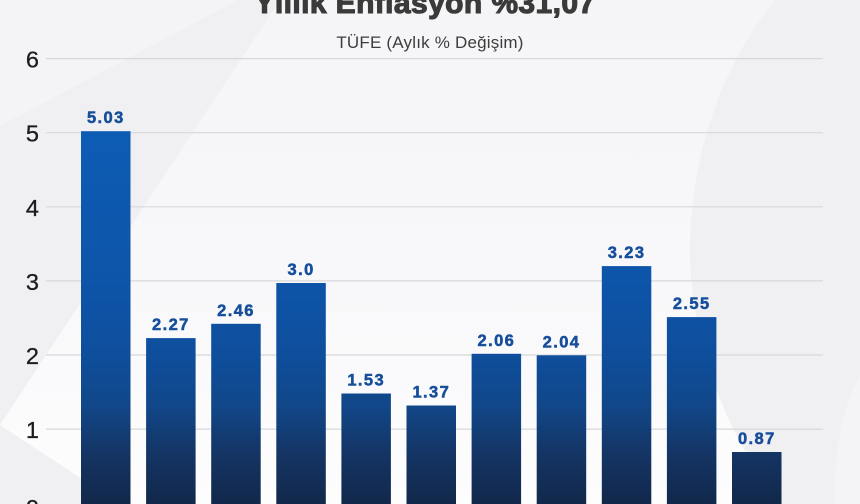 The width and height of the screenshot is (860, 504). Describe the element at coordinates (562, 342) in the screenshot. I see `svg-text: 2.04` at that location.